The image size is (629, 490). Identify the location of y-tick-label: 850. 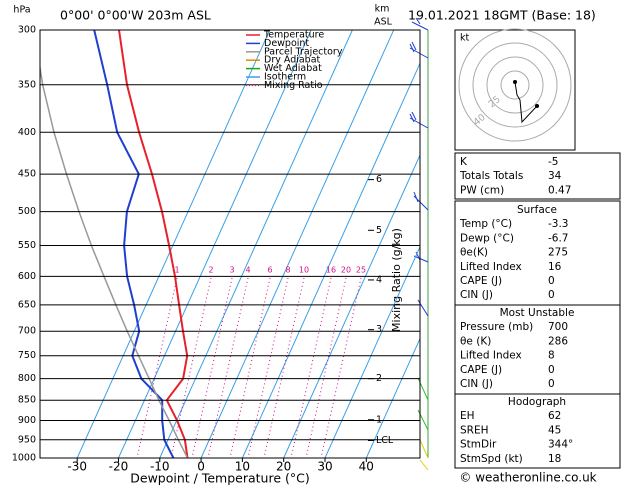
(27, 400).